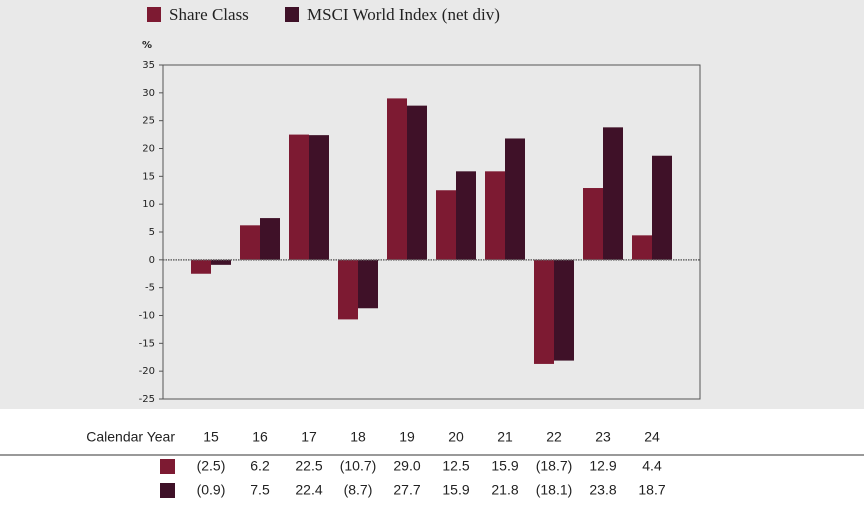 The width and height of the screenshot is (864, 506). Describe the element at coordinates (554, 490) in the screenshot. I see `table-value: (18.1)` at that location.